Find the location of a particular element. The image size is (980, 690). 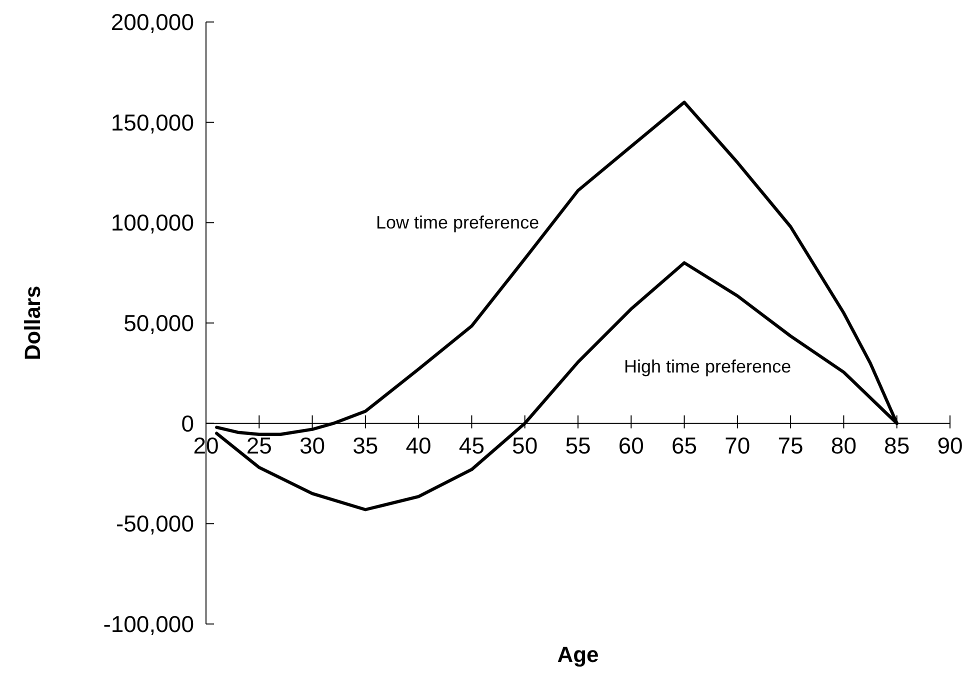

x-tick-label: 75 is located at coordinates (791, 445).